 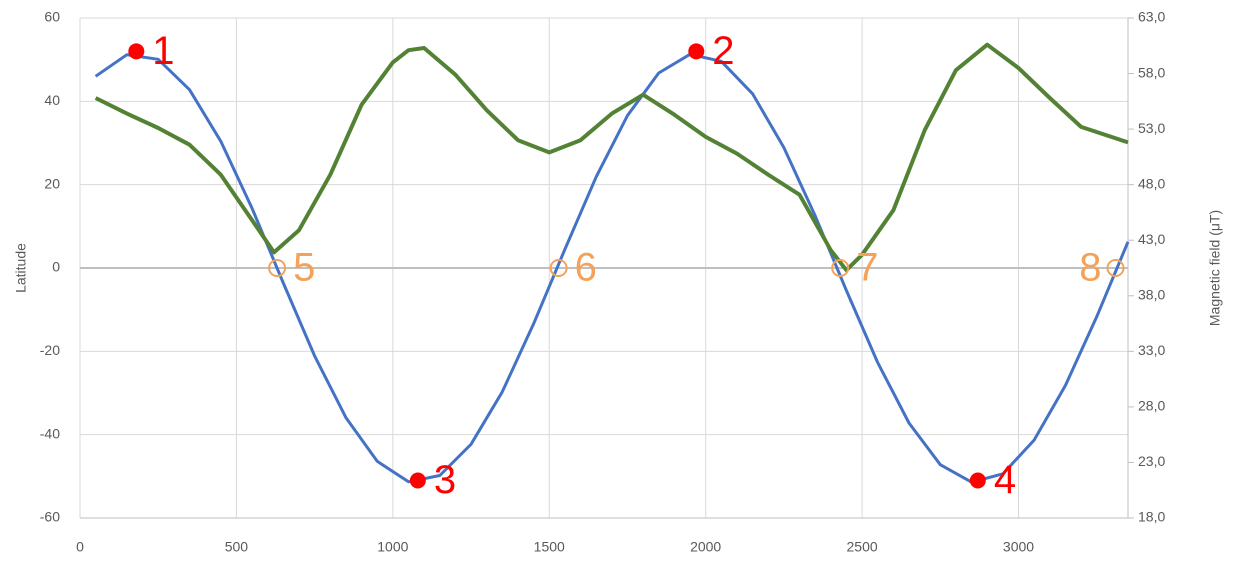 What do you see at coordinates (1151, 350) in the screenshot?
I see `y2-tick-label: 33,0` at bounding box center [1151, 350].